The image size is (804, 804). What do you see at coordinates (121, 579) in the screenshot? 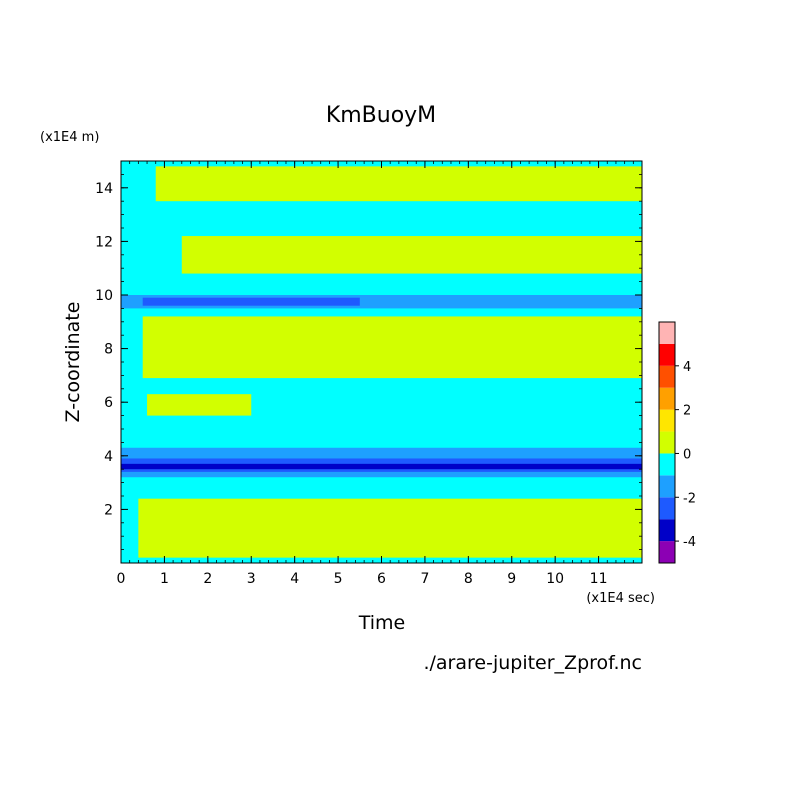
I see `x-tick-label: 0` at bounding box center [121, 579].